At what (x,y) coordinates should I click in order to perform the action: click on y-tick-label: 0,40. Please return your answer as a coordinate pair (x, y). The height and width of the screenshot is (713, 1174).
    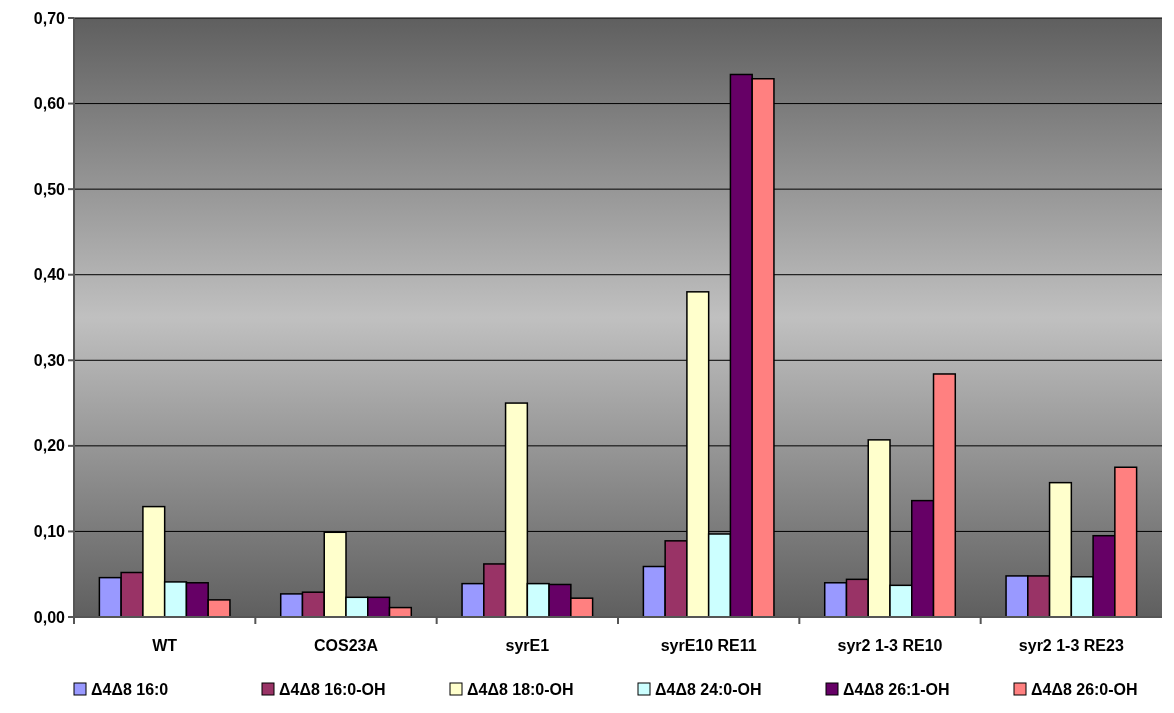
    Looking at the image, I should click on (49, 275).